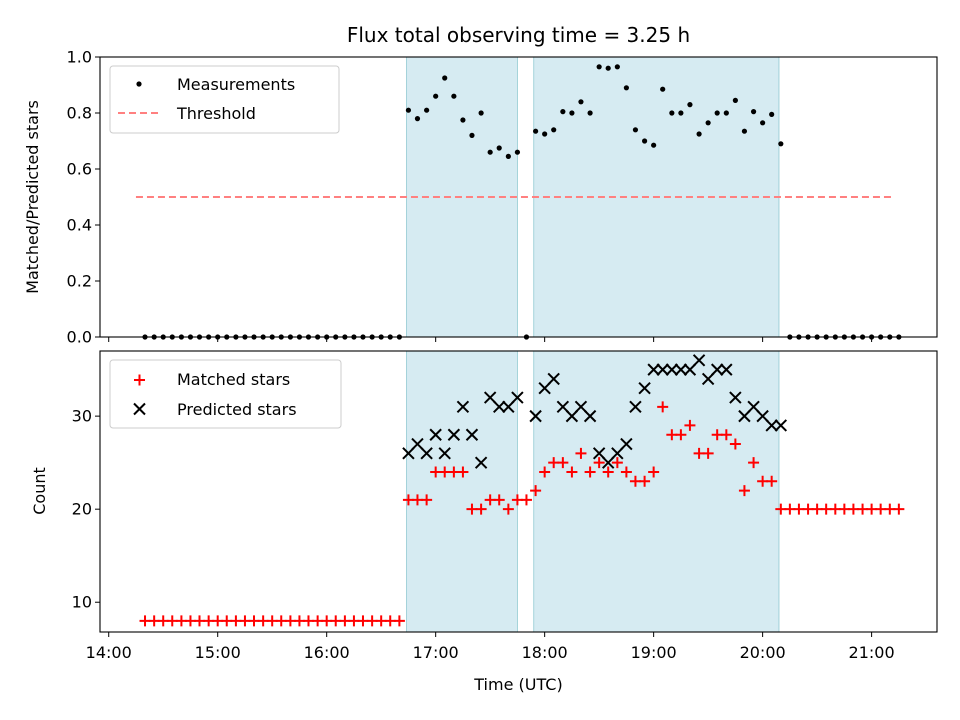  I want to click on y-tick-label: 1.0, so click(79, 57).